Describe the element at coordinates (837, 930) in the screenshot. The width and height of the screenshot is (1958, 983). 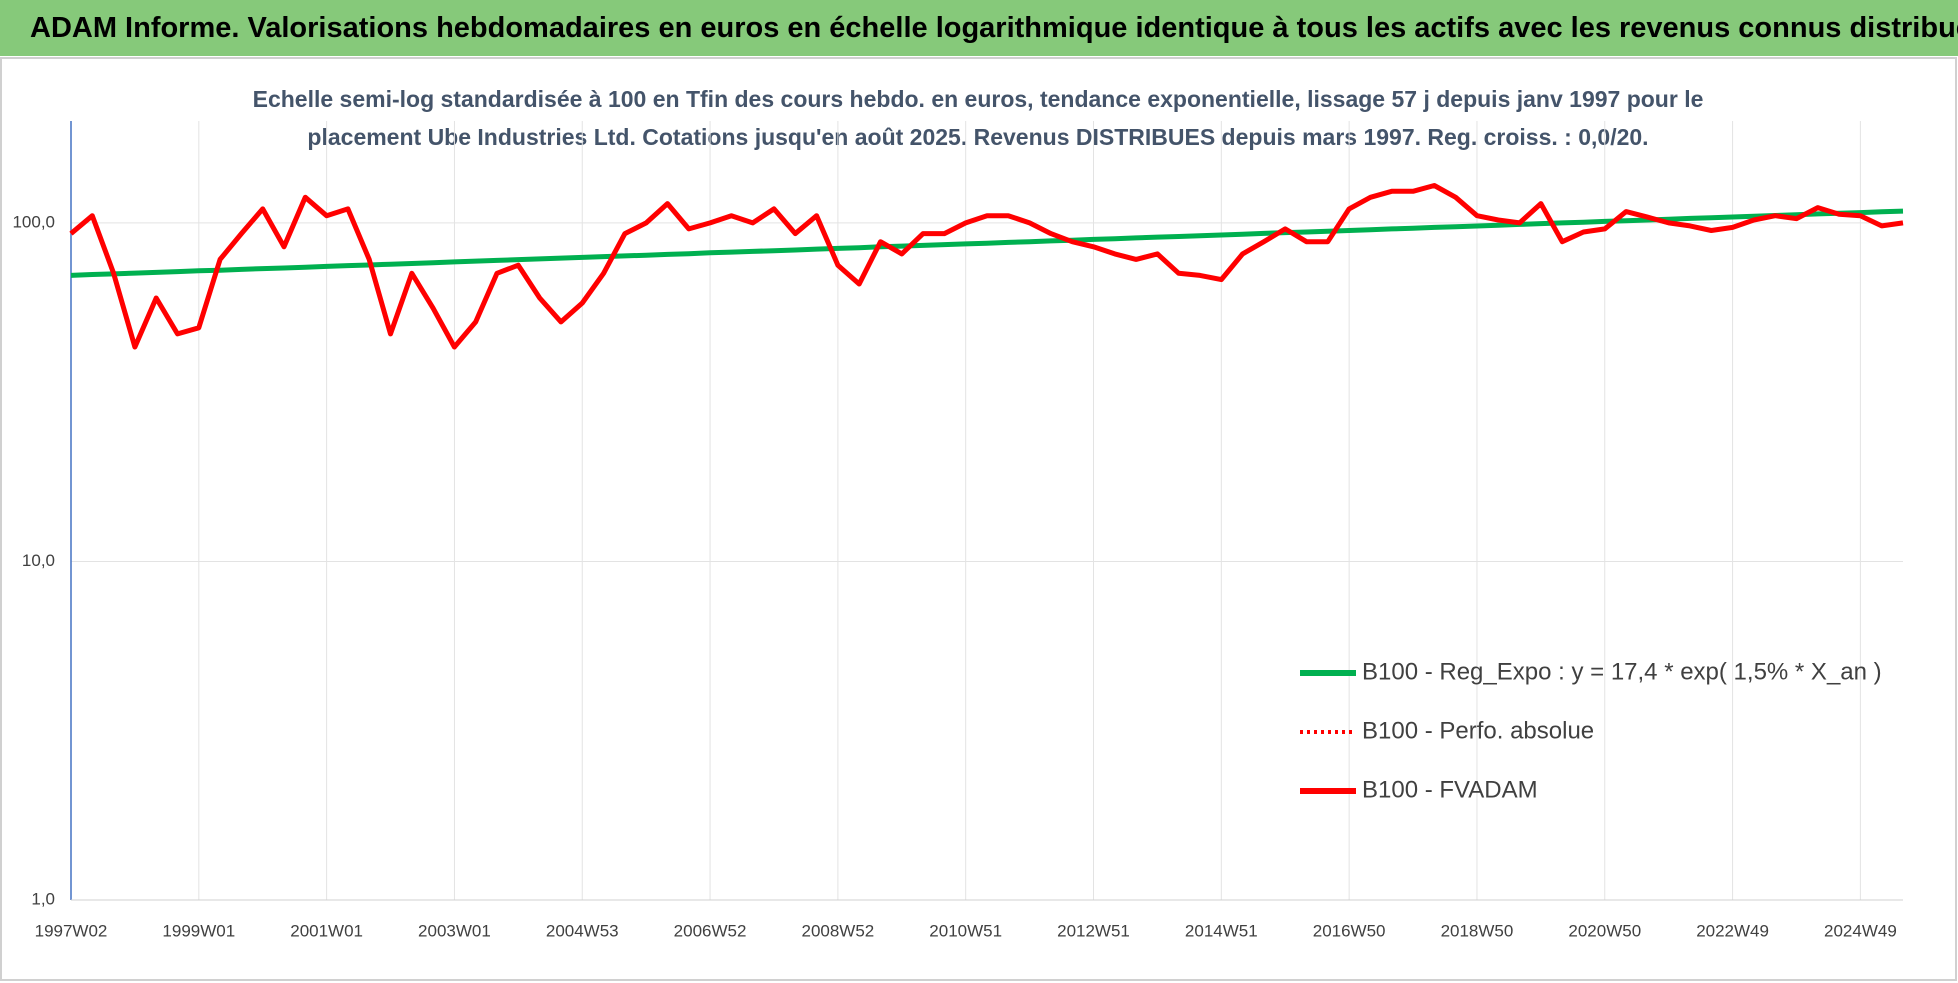
I see `x-tick-label: 2008W52` at that location.